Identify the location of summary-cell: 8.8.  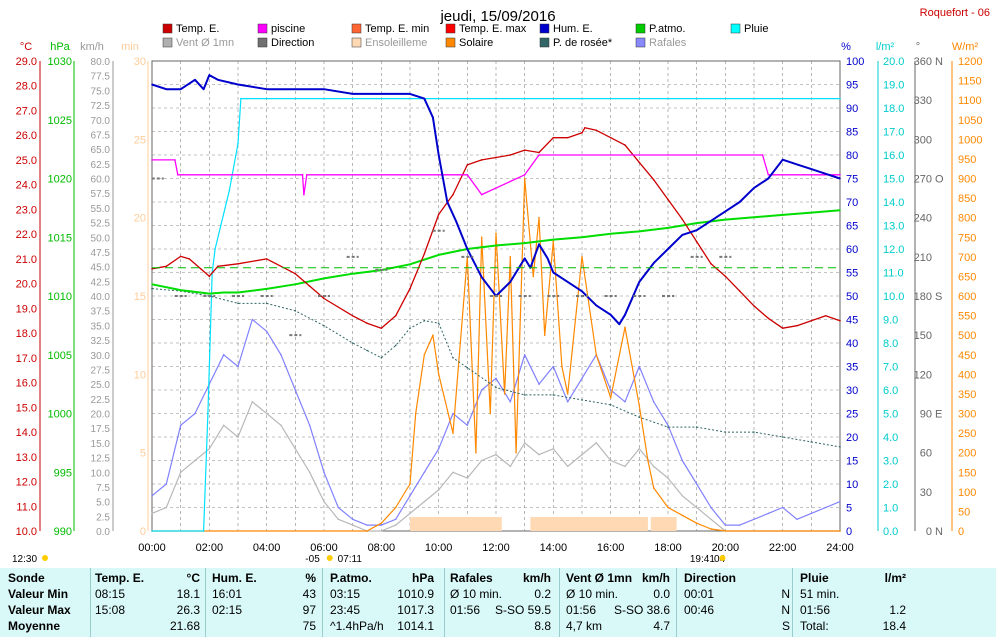
(542, 626).